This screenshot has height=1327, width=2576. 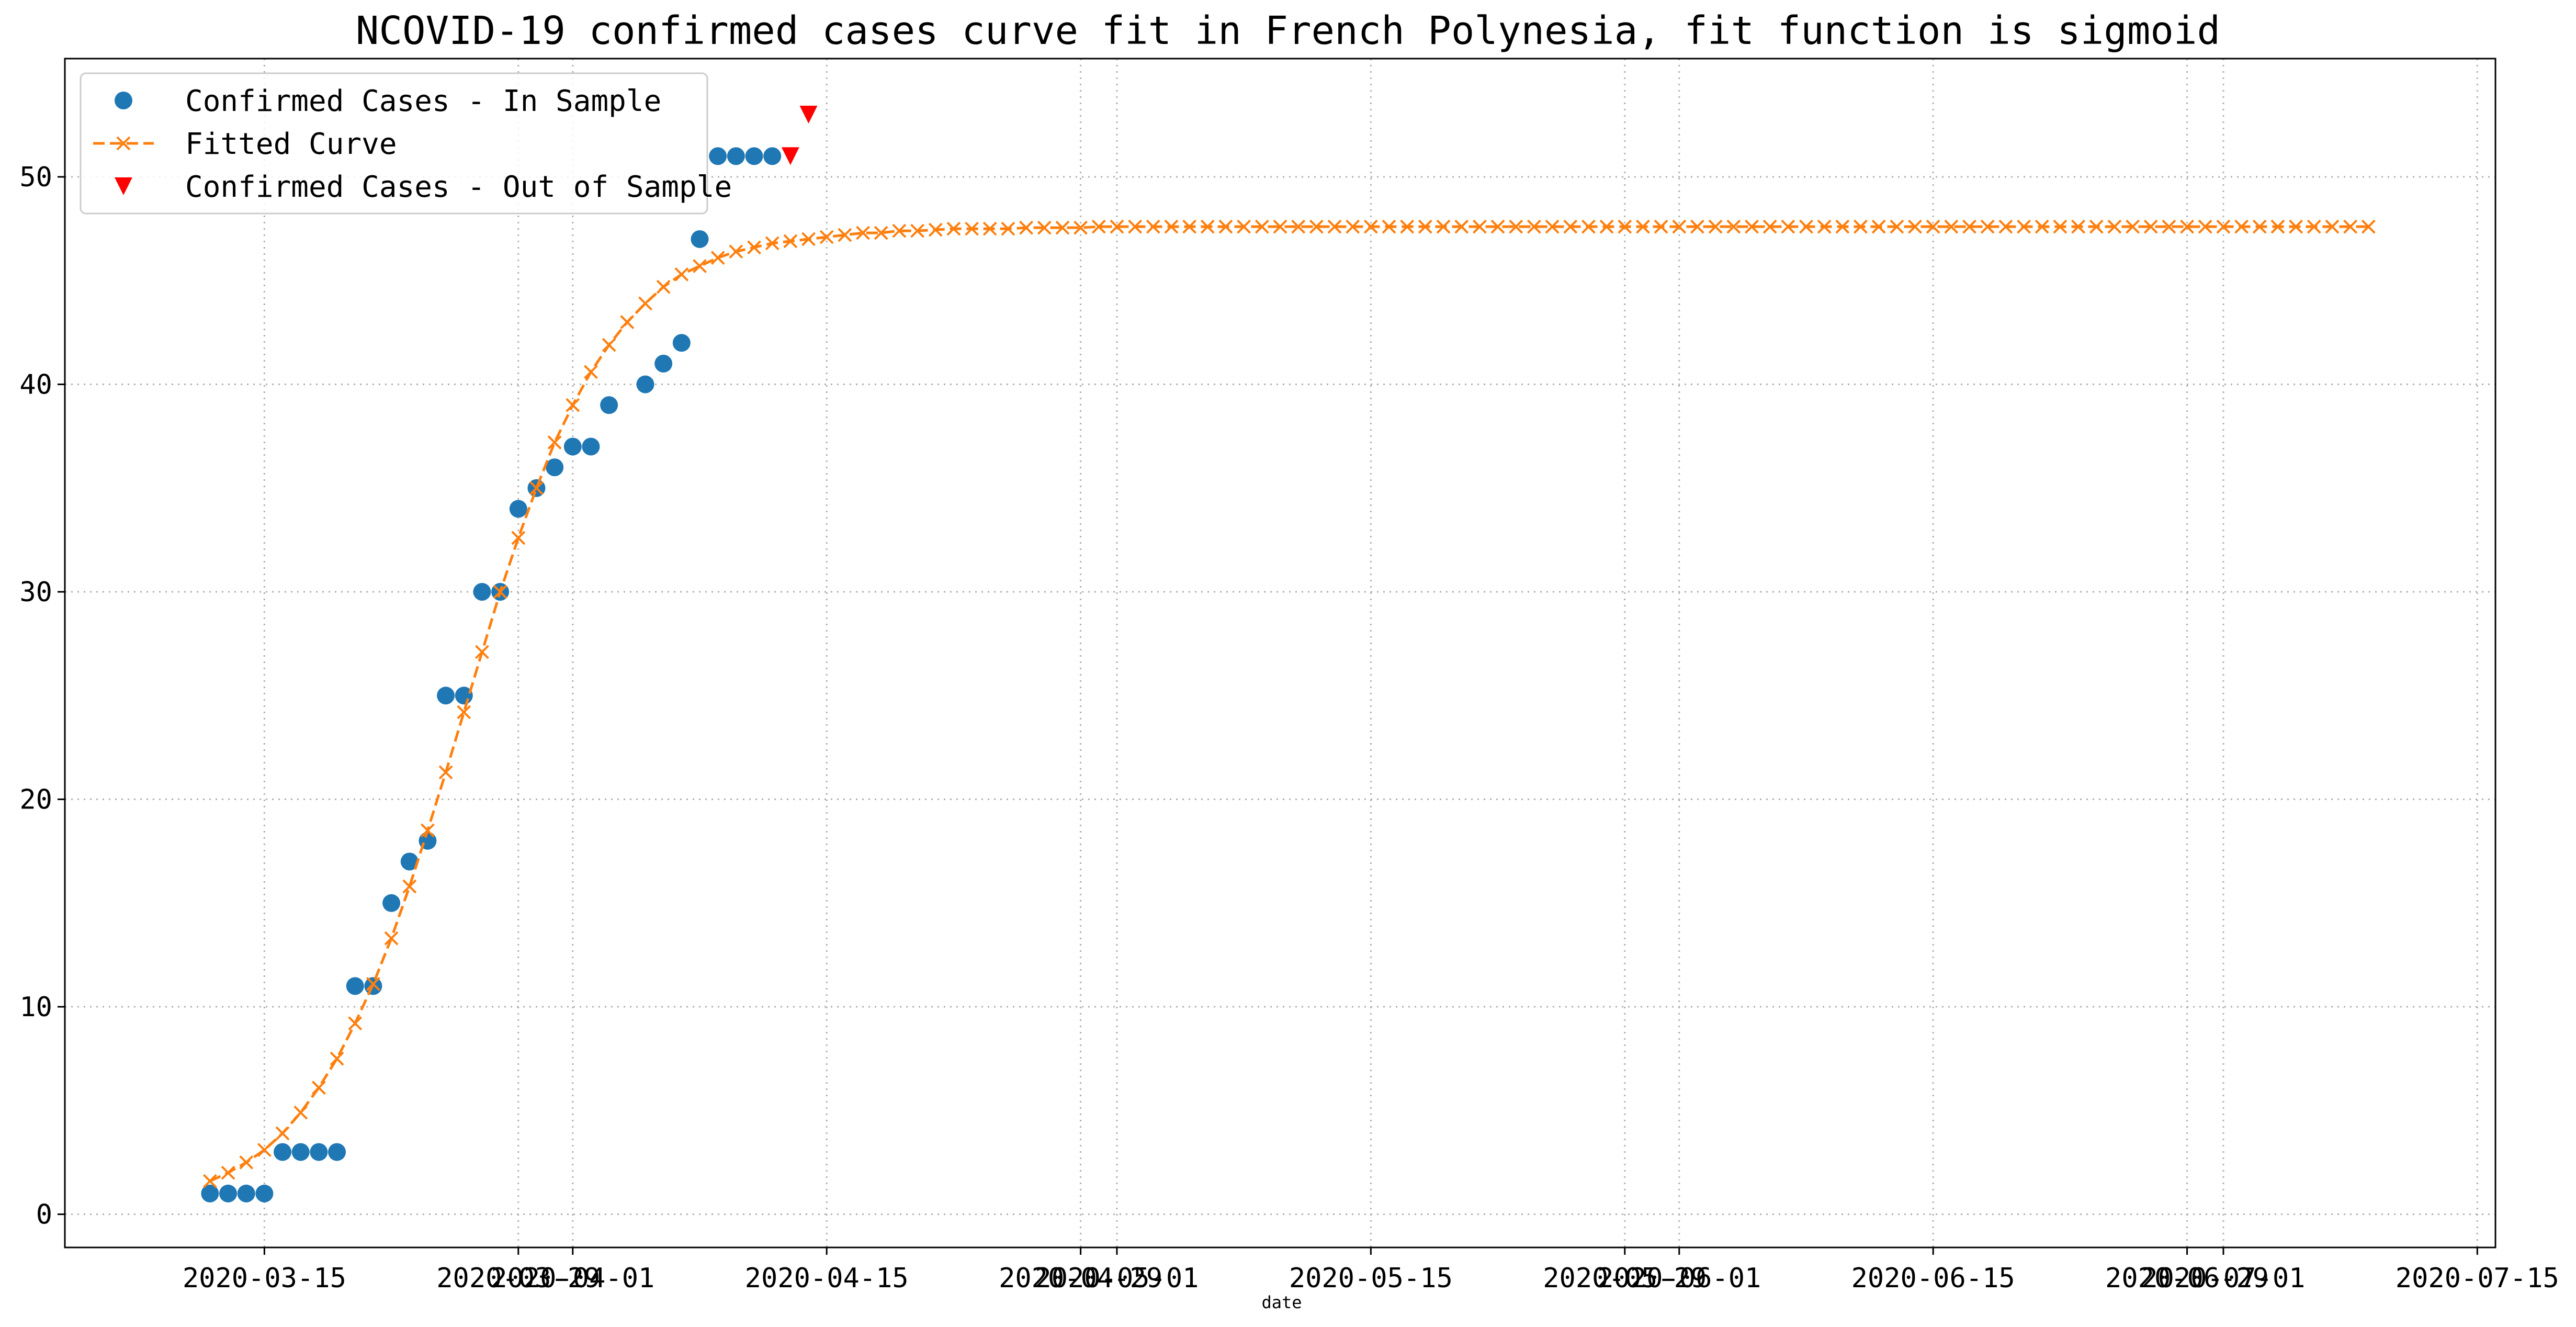 What do you see at coordinates (123, 186) in the screenshot?
I see `legend-triangle-marker` at bounding box center [123, 186].